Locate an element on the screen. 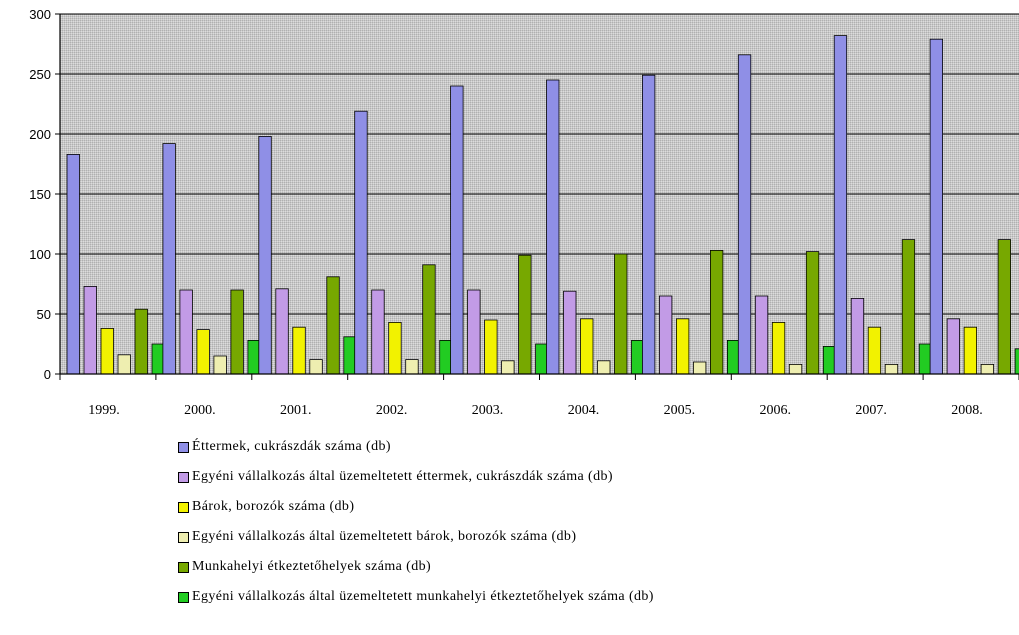 The height and width of the screenshot is (635, 1019). bar-2001-s4 is located at coordinates (316, 367).